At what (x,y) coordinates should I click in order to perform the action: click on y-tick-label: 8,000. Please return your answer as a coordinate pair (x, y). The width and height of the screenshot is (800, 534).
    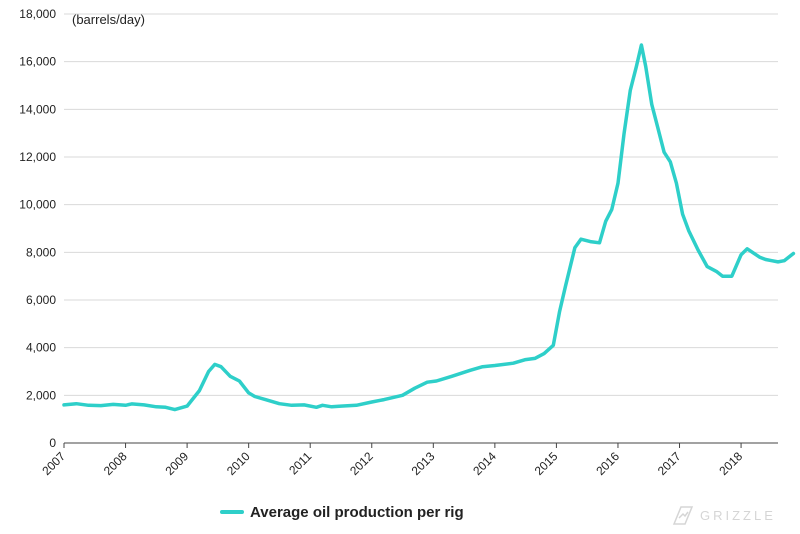
    Looking at the image, I should click on (41, 252).